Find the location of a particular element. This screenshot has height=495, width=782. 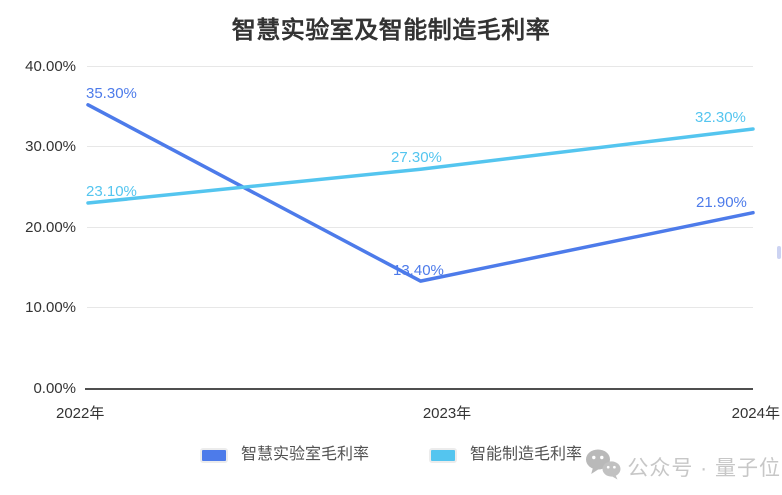

x-axis-tick-label: 2023年 is located at coordinates (447, 413).